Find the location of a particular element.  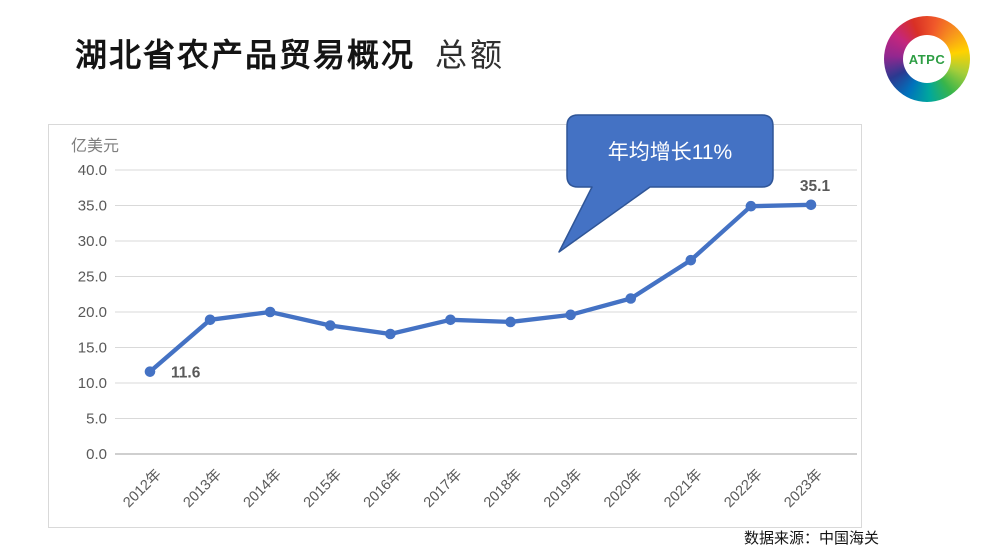

y-tick-label: 5.0 is located at coordinates (96, 419).